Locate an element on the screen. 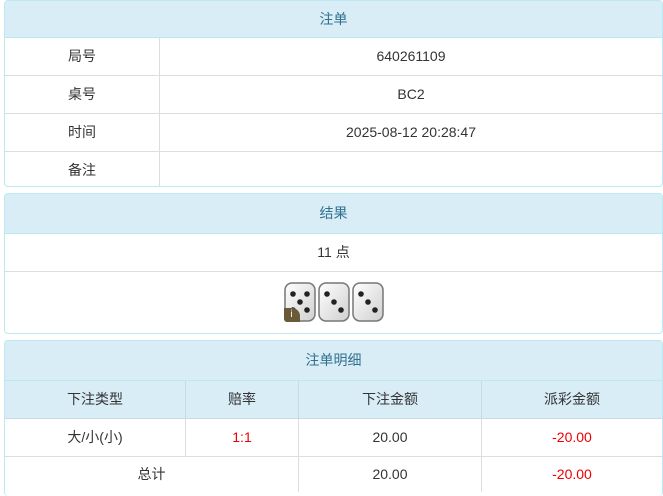  bet-type: 大/小(小) is located at coordinates (95, 437).